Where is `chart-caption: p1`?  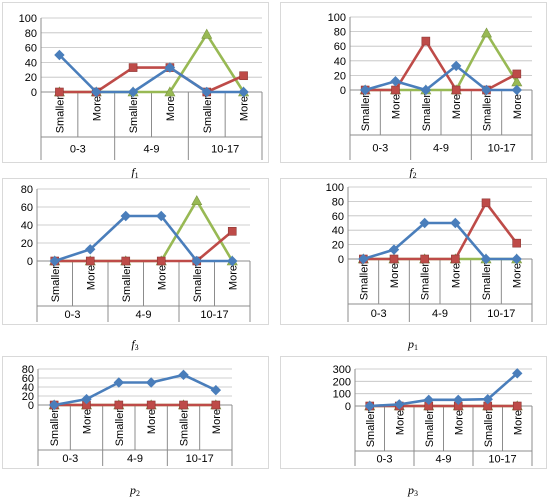 chart-caption: p1 is located at coordinates (412, 344).